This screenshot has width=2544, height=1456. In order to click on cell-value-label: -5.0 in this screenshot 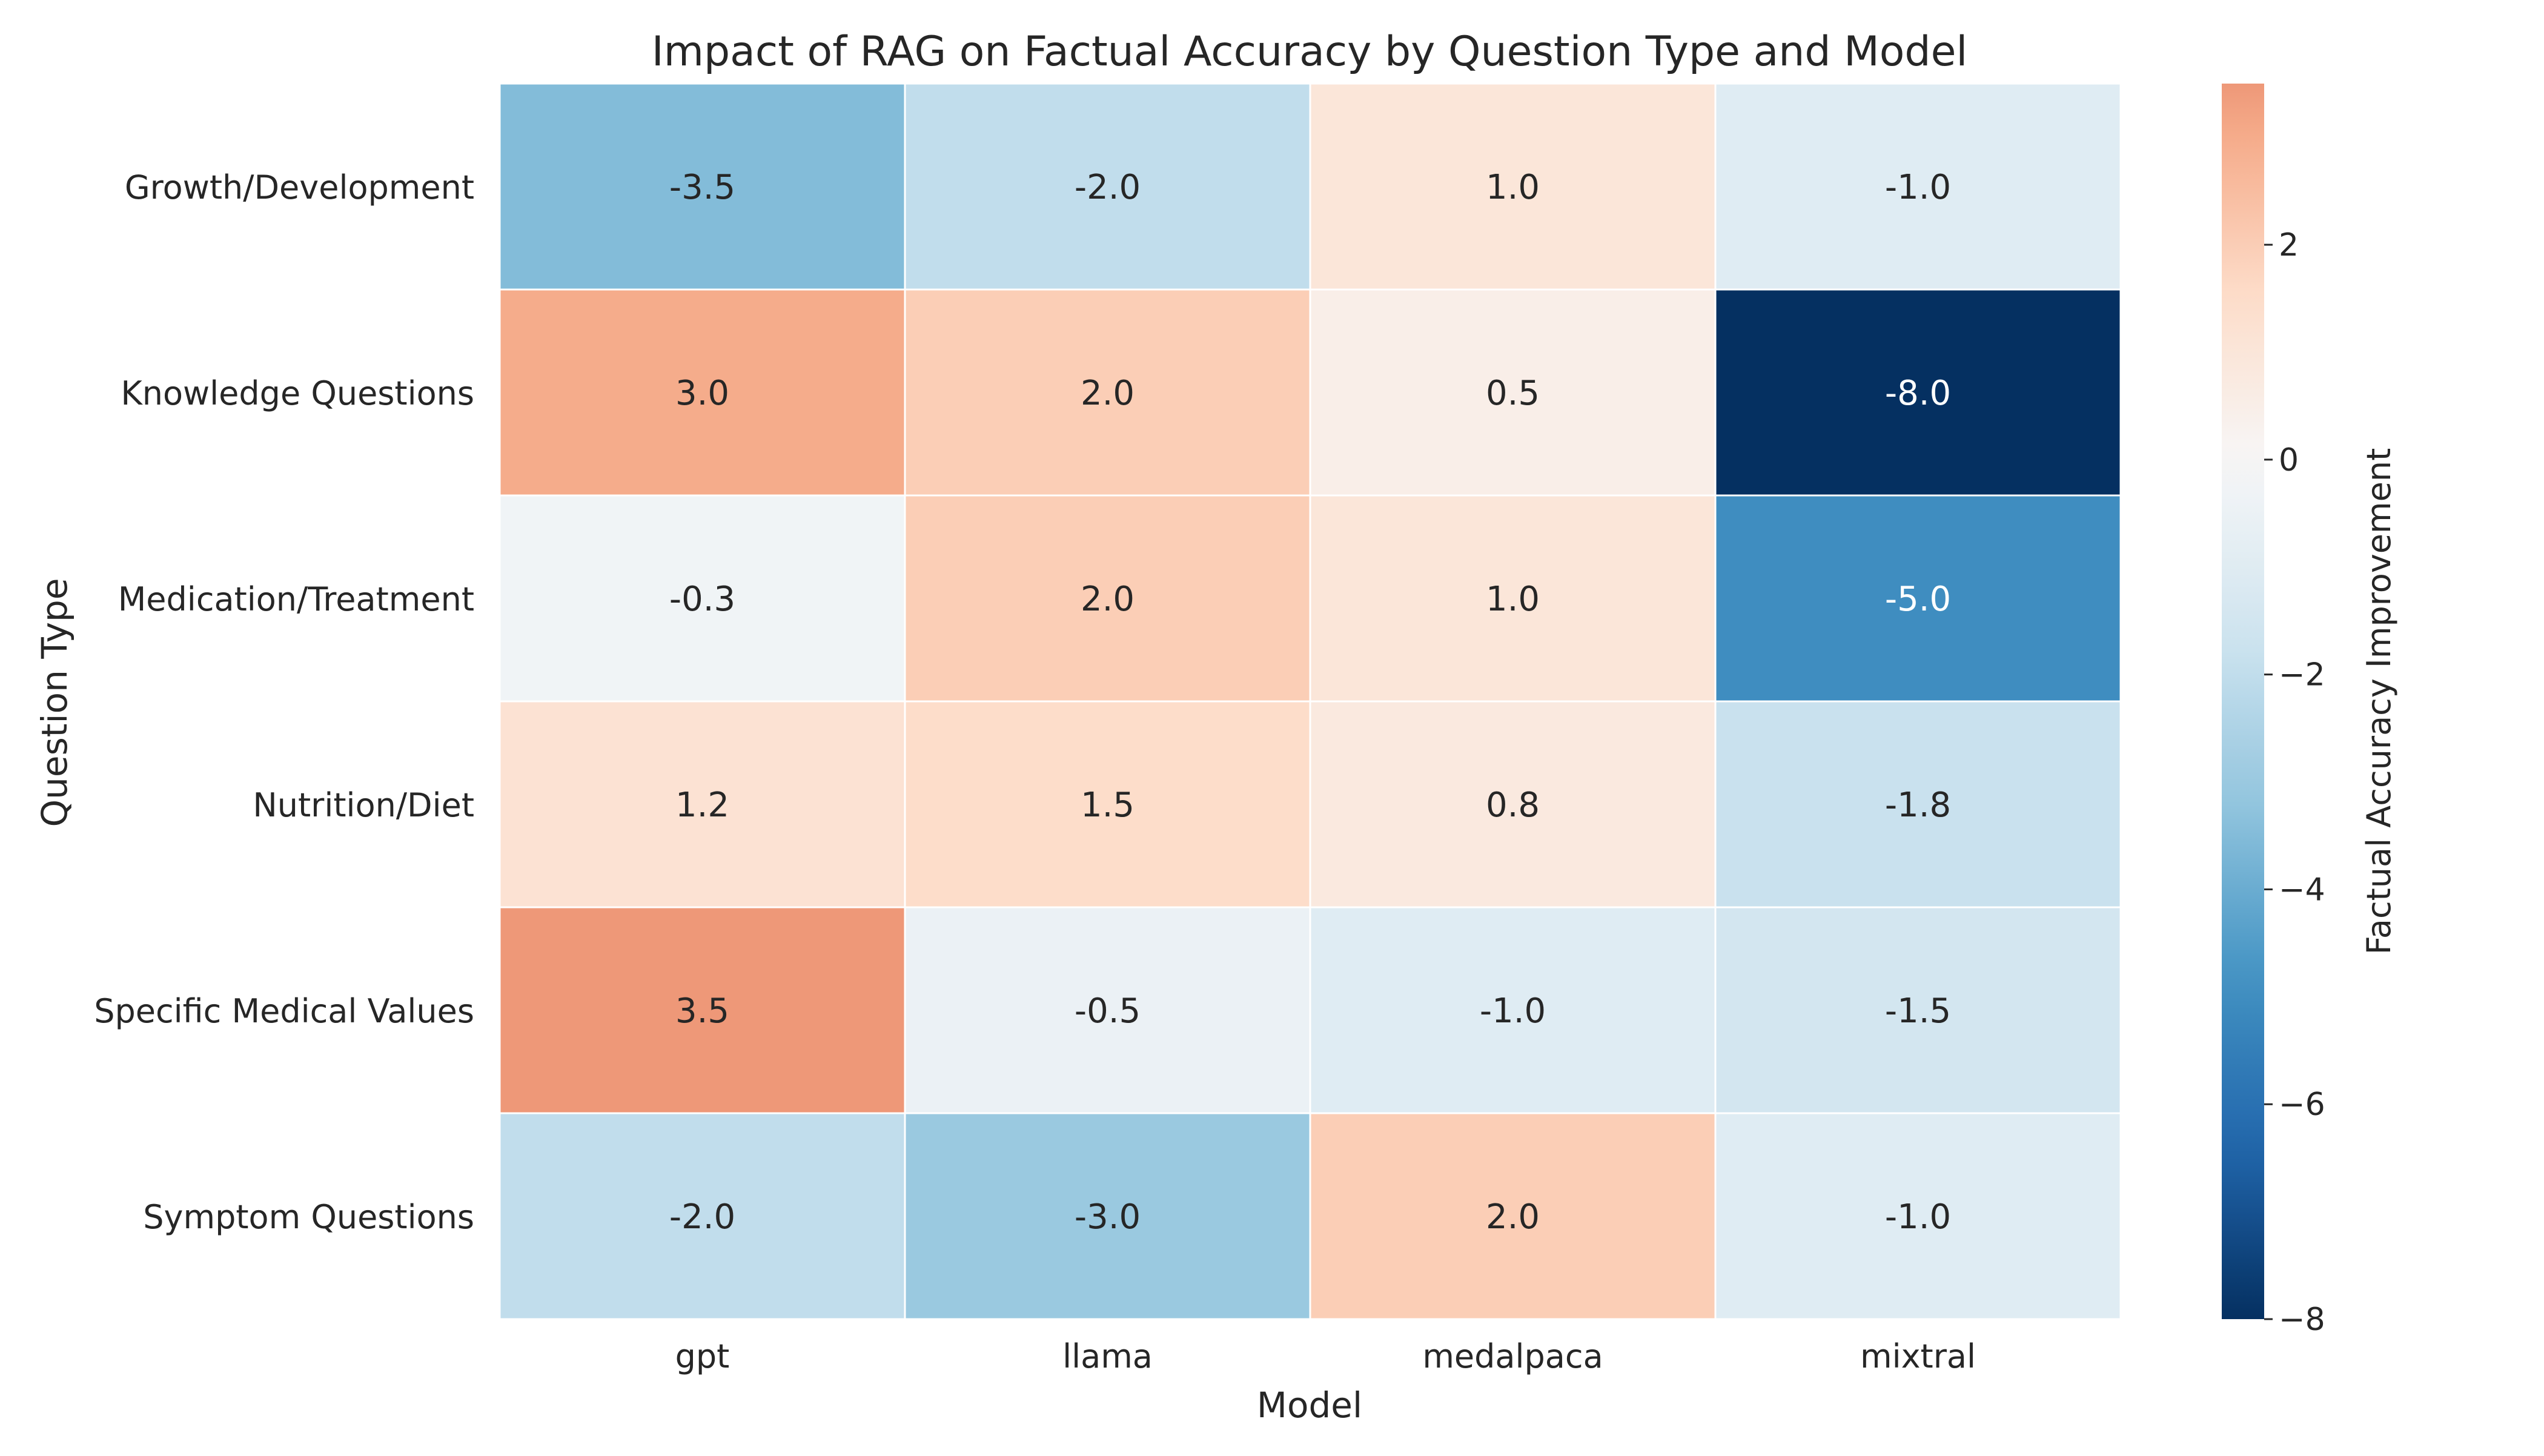, I will do `click(1918, 599)`.